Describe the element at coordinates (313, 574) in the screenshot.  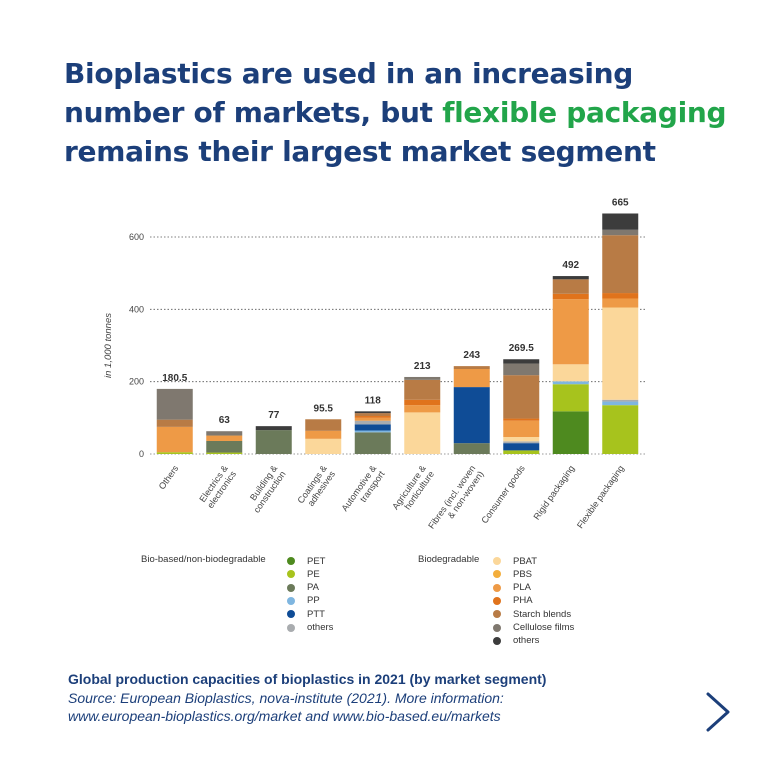
I see `legend-label: PE` at that location.